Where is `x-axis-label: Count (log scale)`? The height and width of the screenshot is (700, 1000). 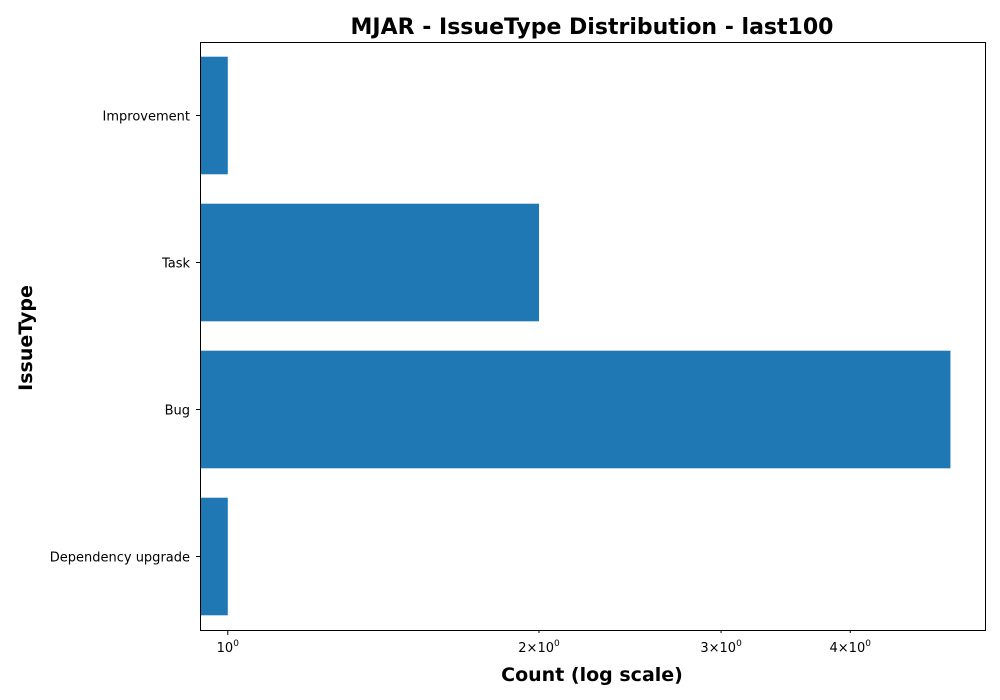
x-axis-label: Count (log scale) is located at coordinates (592, 675).